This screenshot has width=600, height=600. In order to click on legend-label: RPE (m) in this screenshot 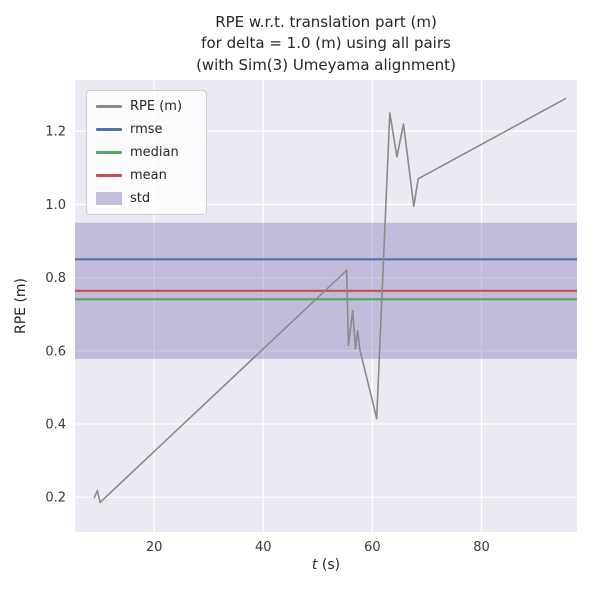, I will do `click(156, 106)`.